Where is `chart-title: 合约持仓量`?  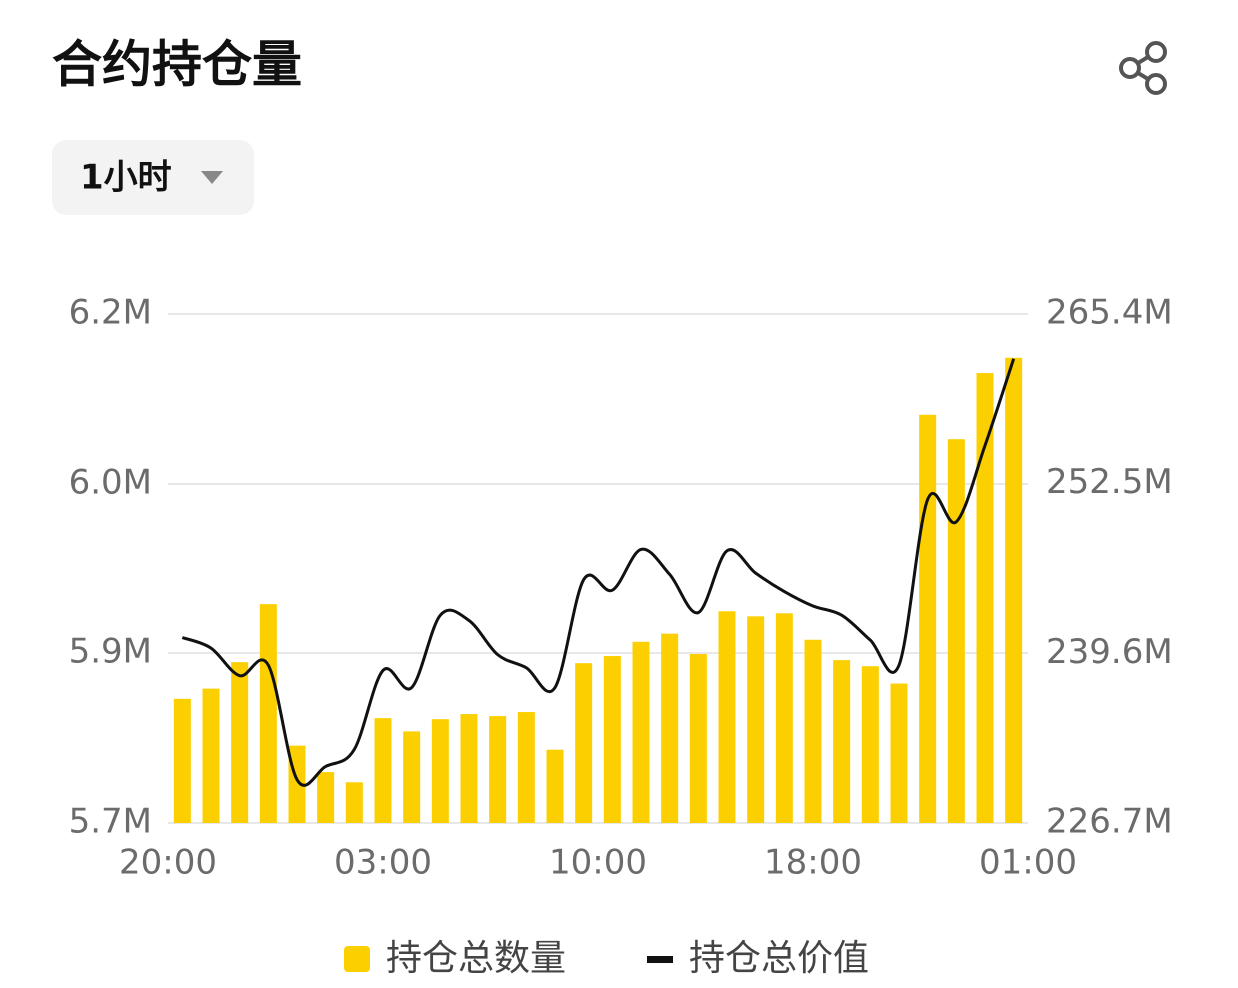 chart-title: 合约持仓量 is located at coordinates (177, 65).